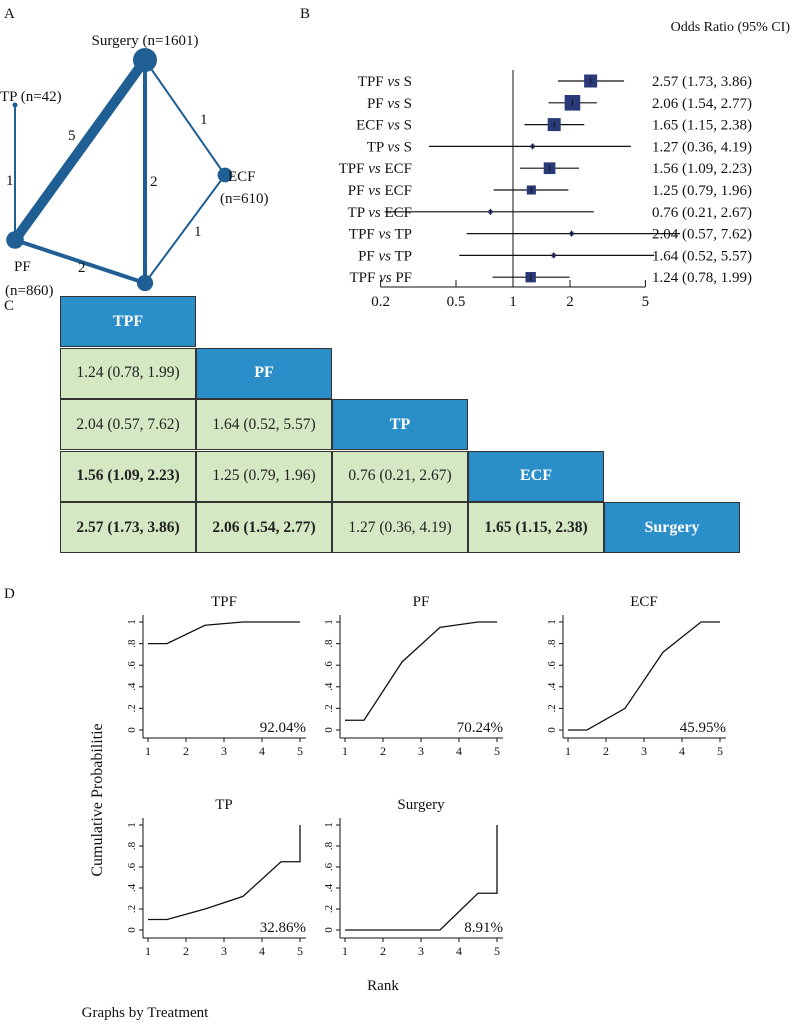 This screenshot has width=797, height=1028. Describe the element at coordinates (702, 126) in the screenshot. I see `or-ci-text: 1.65 (1.15, 2.38)` at that location.